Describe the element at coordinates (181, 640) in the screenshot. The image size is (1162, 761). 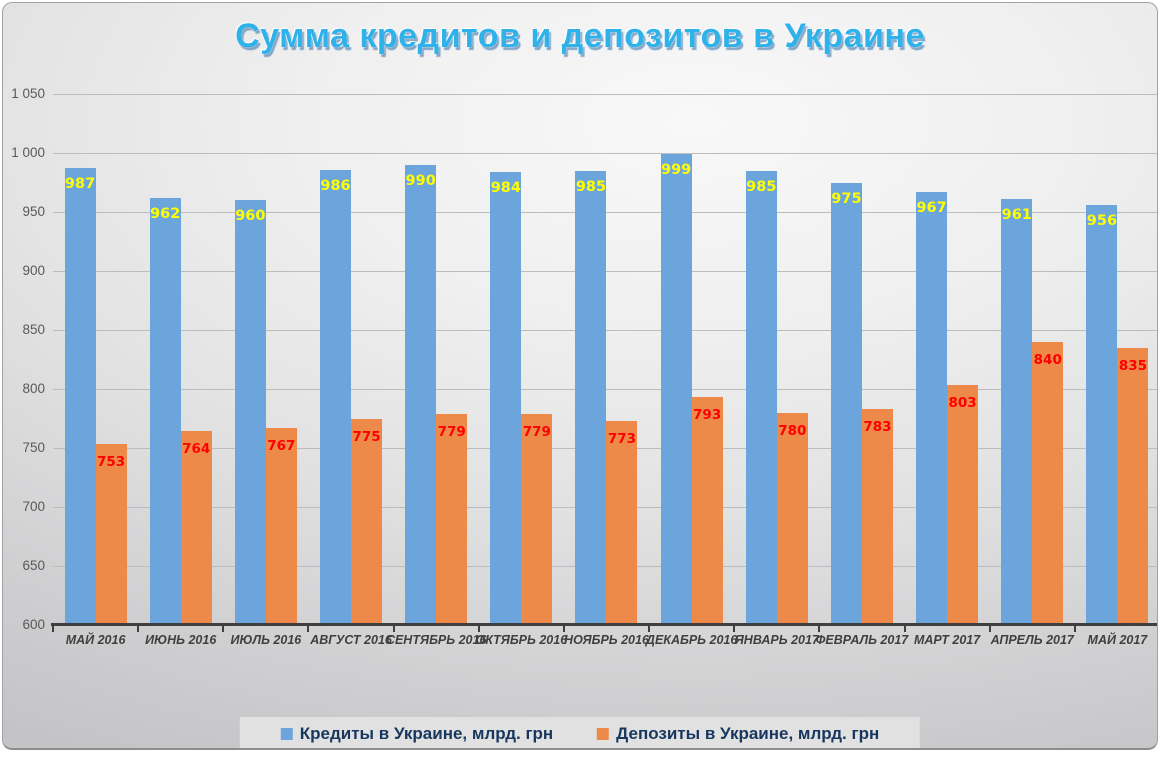
I see `x-axis-label: ИЮНЬ 2016` at that location.